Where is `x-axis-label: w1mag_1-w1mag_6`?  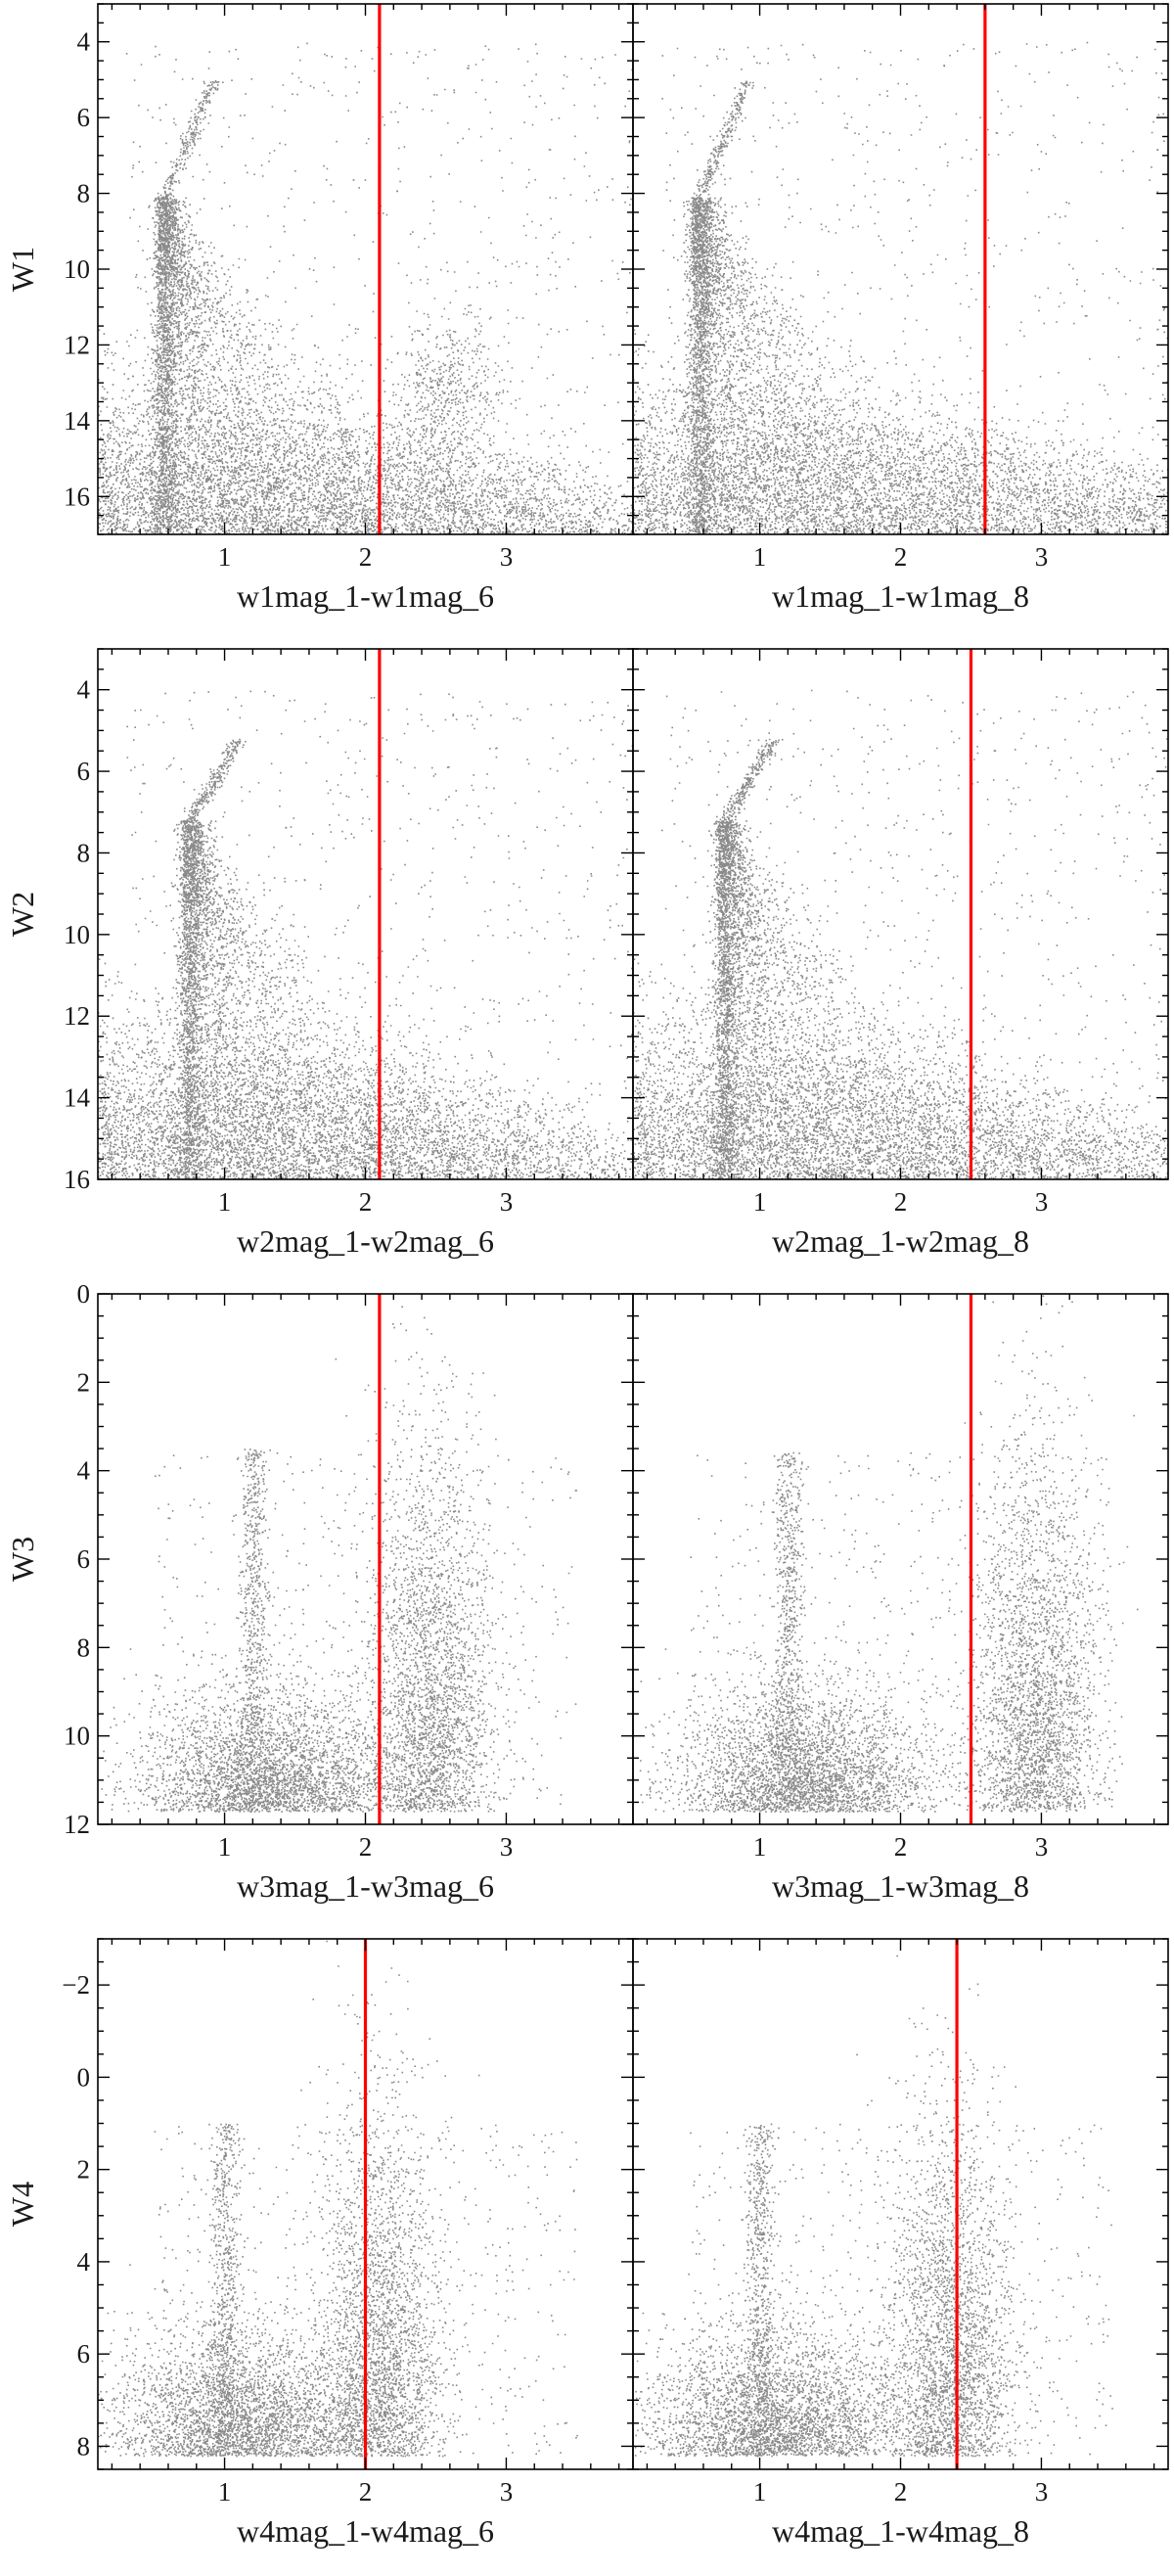 x-axis-label: w1mag_1-w1mag_6 is located at coordinates (365, 596).